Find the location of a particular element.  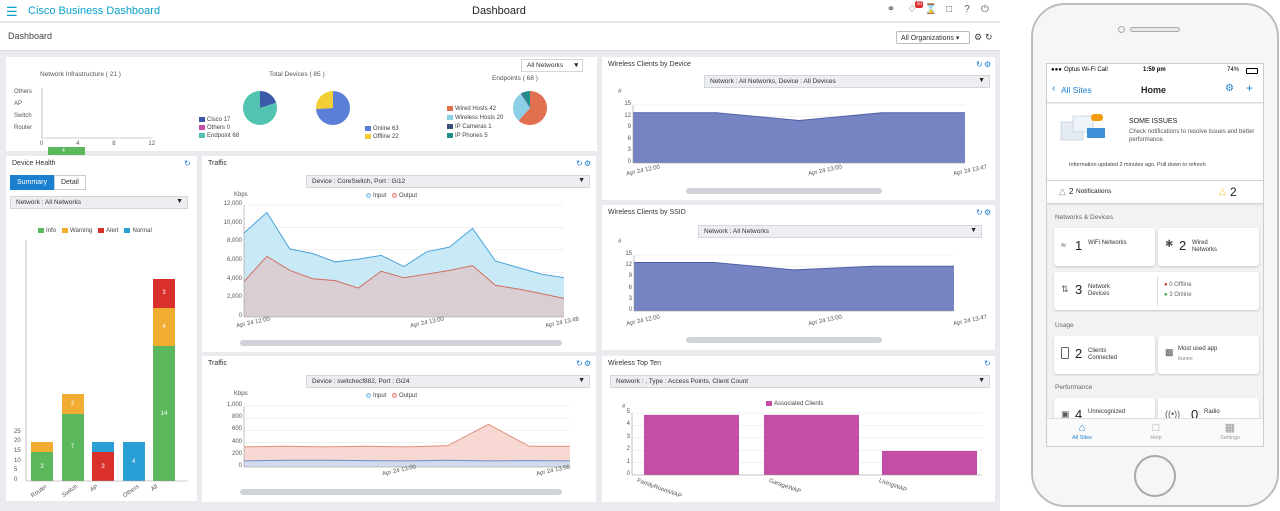

hamburger-menu-icon: ☰ is located at coordinates (12, 11).